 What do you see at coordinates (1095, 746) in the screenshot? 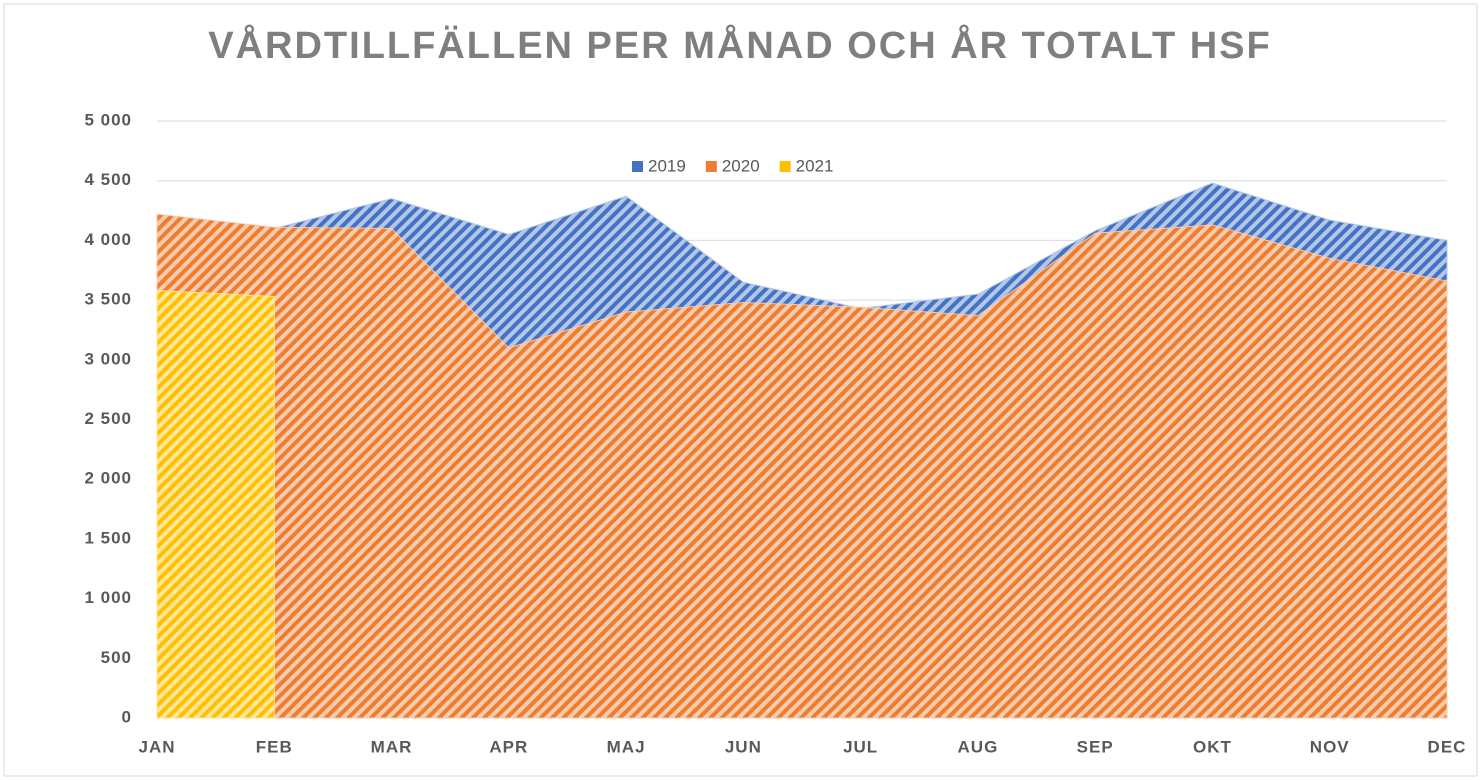
I see `x-tick-label: SEP` at bounding box center [1095, 746].